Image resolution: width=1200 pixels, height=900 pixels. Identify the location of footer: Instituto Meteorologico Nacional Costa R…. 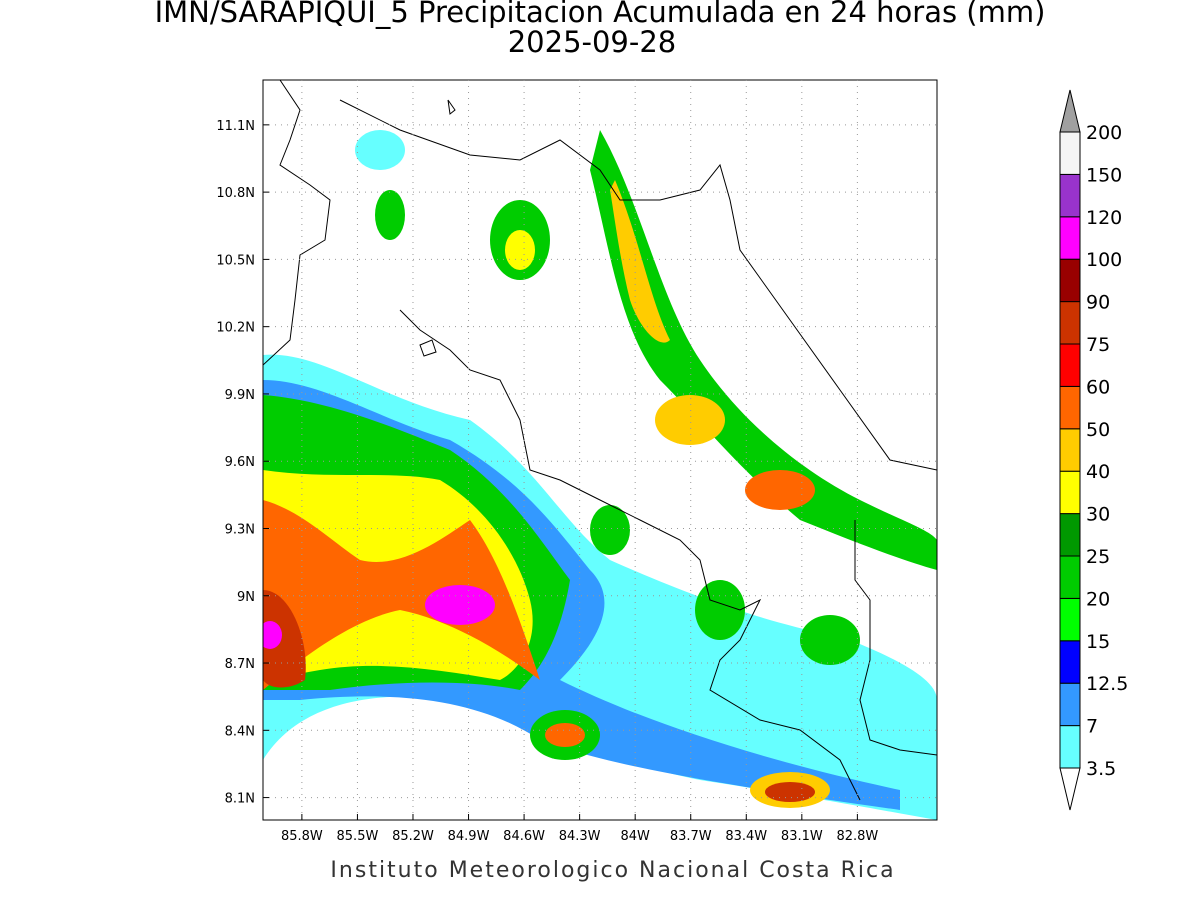
(612, 870).